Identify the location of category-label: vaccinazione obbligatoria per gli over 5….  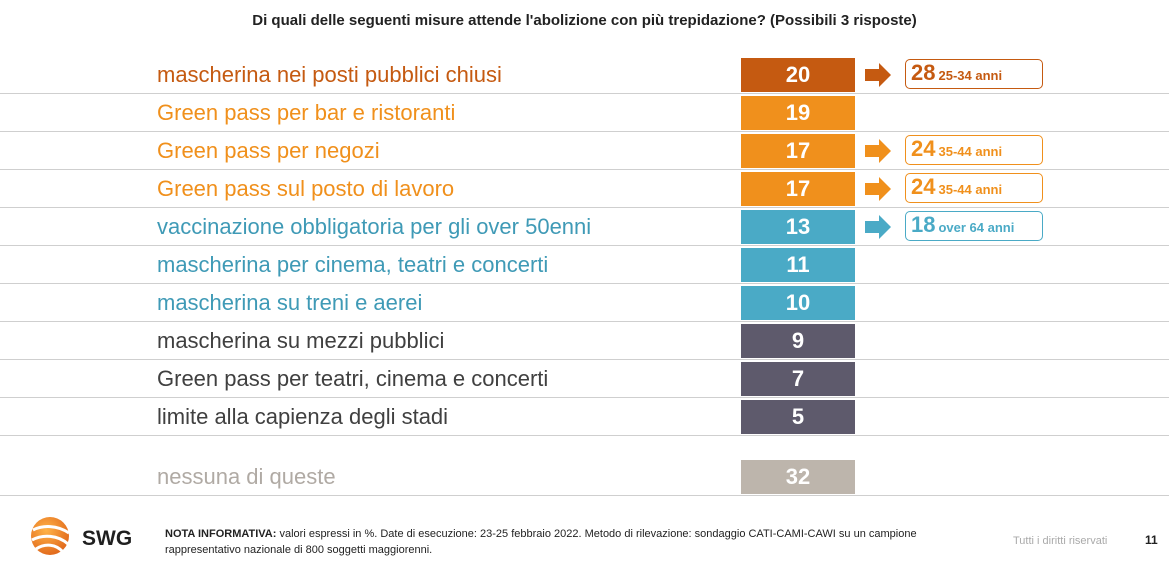
(374, 226).